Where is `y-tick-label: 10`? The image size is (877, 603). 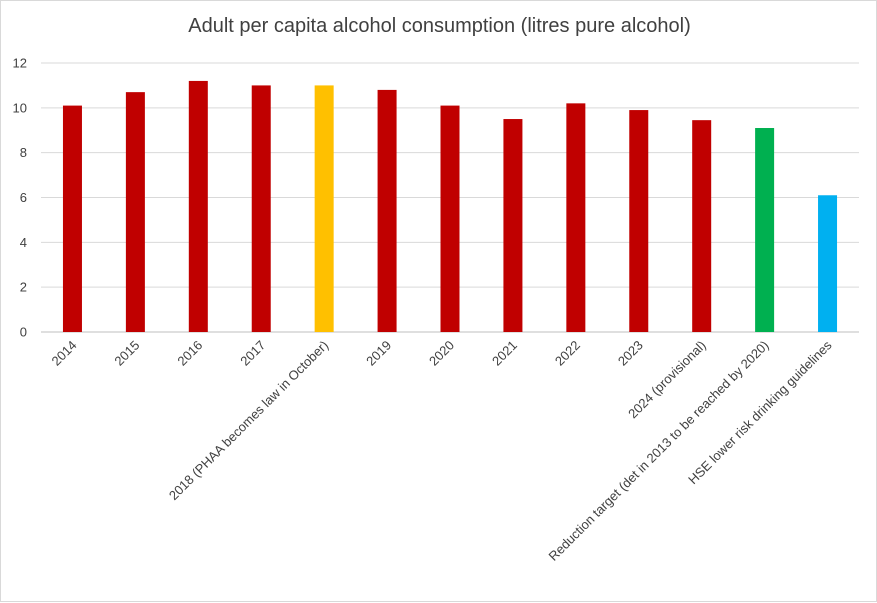
y-tick-label: 10 is located at coordinates (20, 107).